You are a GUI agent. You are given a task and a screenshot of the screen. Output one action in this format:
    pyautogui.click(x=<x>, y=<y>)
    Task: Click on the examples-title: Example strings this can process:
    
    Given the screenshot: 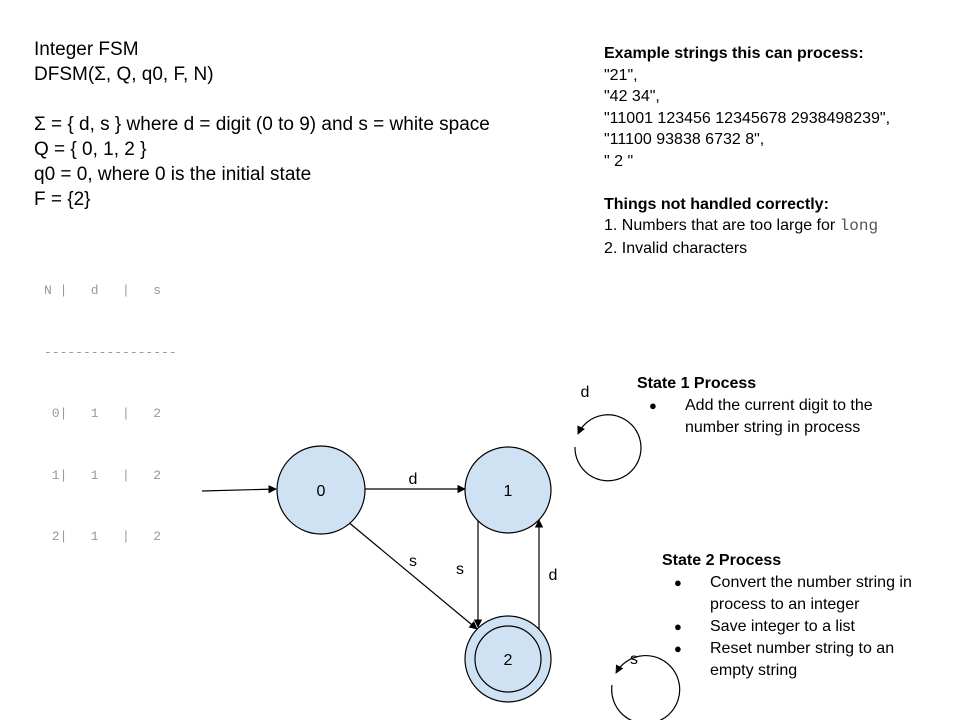 What is the action you would take?
    pyautogui.click(x=734, y=53)
    